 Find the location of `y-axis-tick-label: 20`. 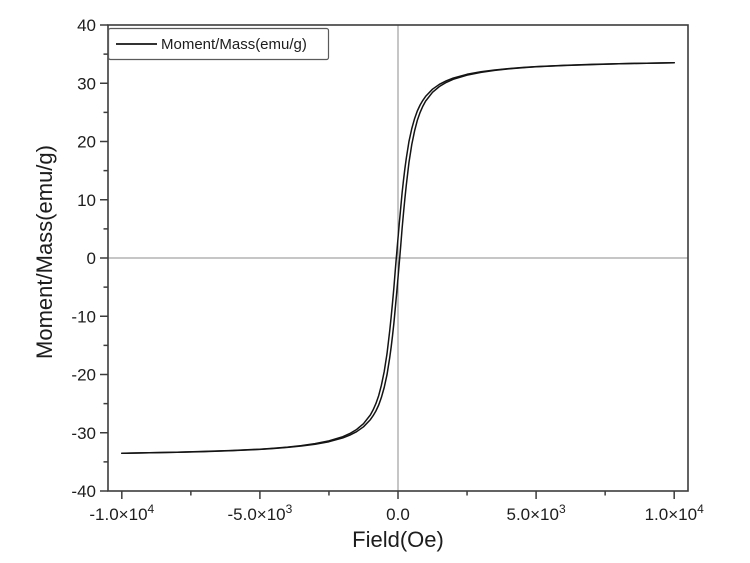

y-axis-tick-label: 20 is located at coordinates (86, 142).